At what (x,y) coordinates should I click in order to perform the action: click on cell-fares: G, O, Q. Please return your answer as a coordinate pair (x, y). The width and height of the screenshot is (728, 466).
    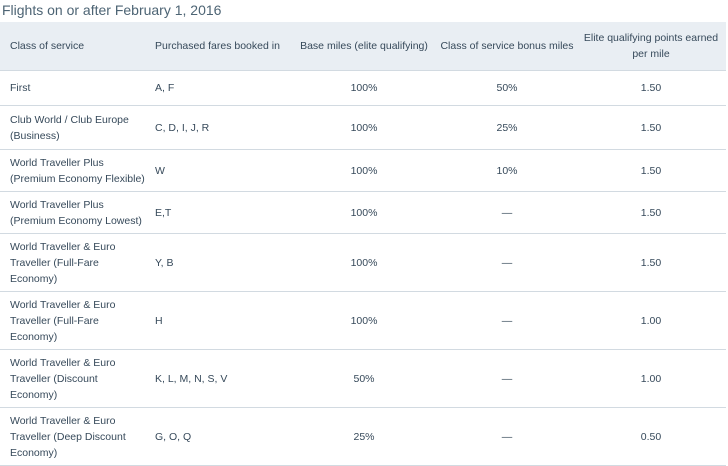
    Looking at the image, I should click on (217, 436).